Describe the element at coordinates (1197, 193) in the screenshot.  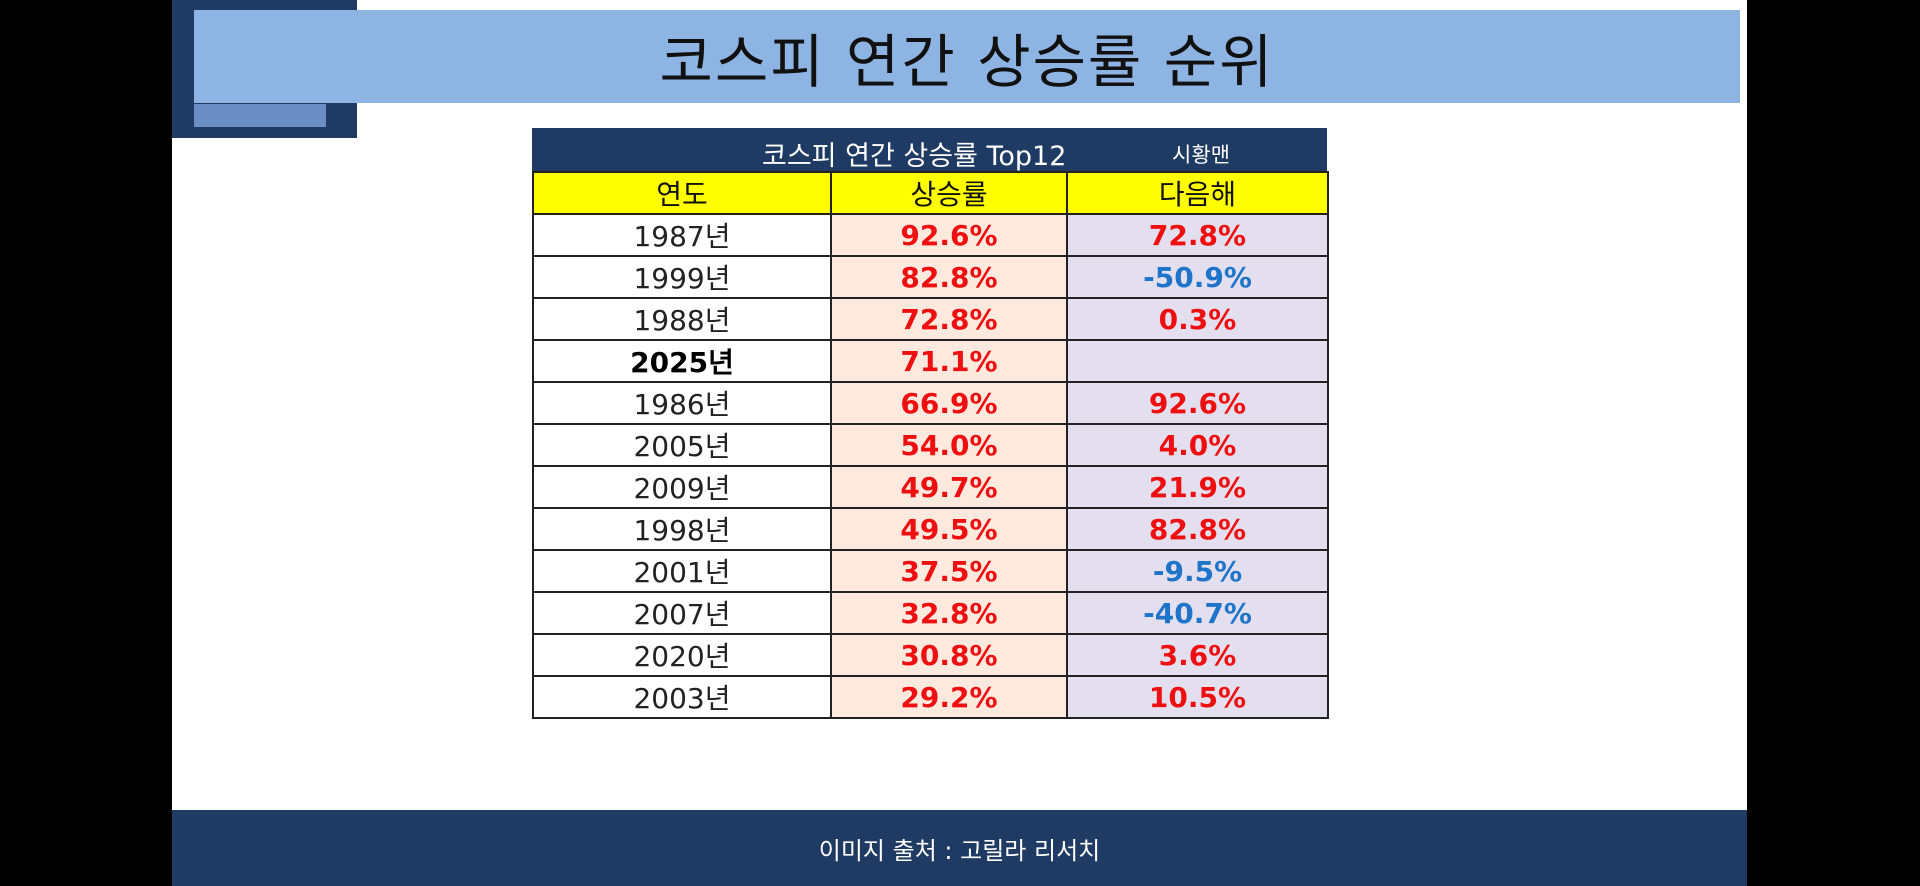
I see `header-next-year: 다음해` at that location.